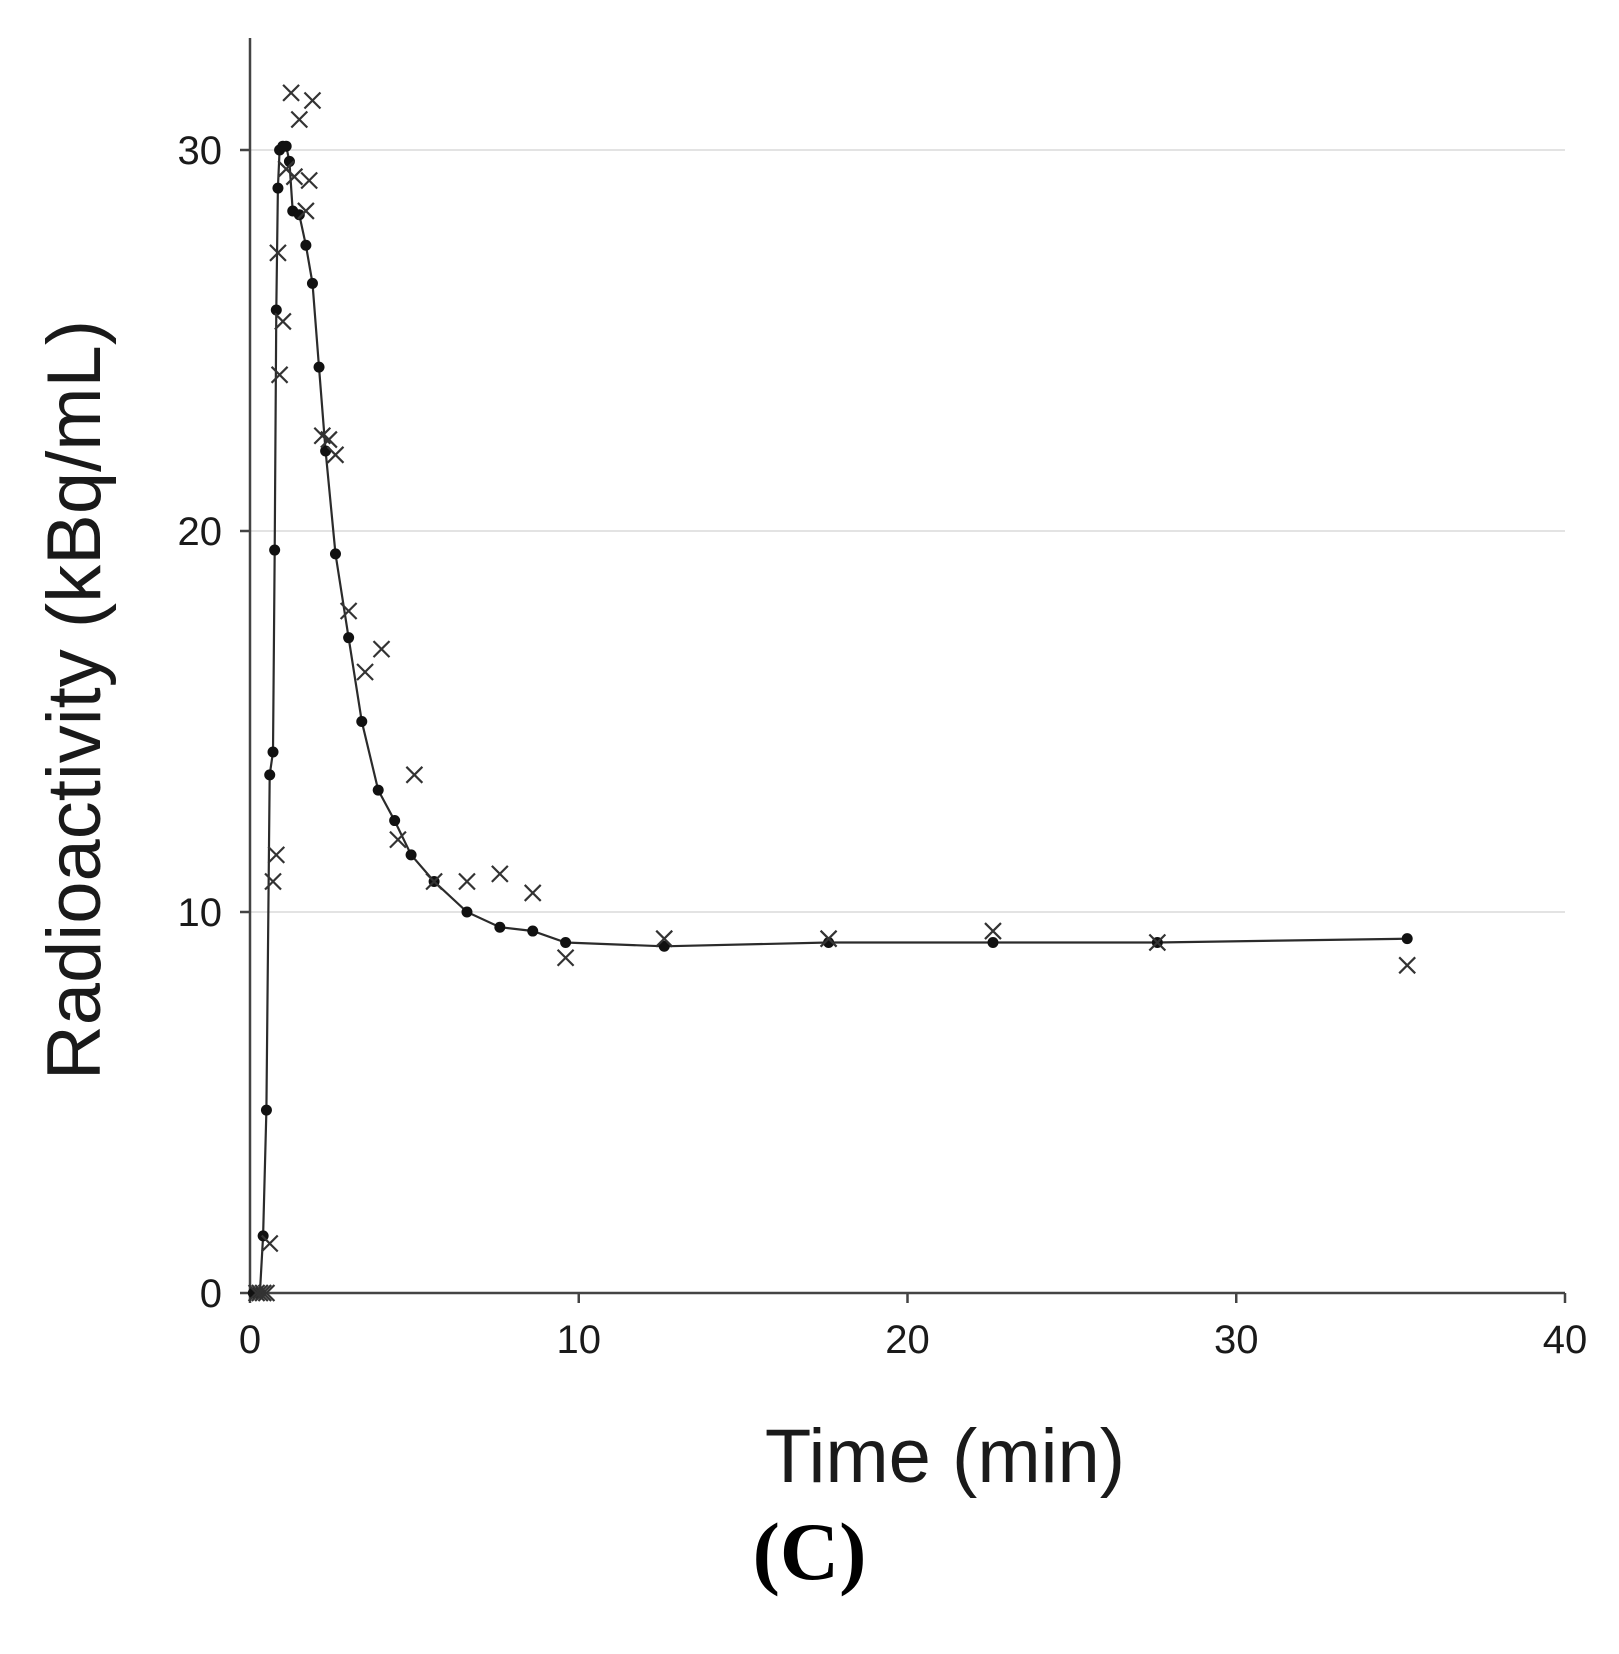  What do you see at coordinates (809, 1551) in the screenshot?
I see `panel-label: (C)` at bounding box center [809, 1551].